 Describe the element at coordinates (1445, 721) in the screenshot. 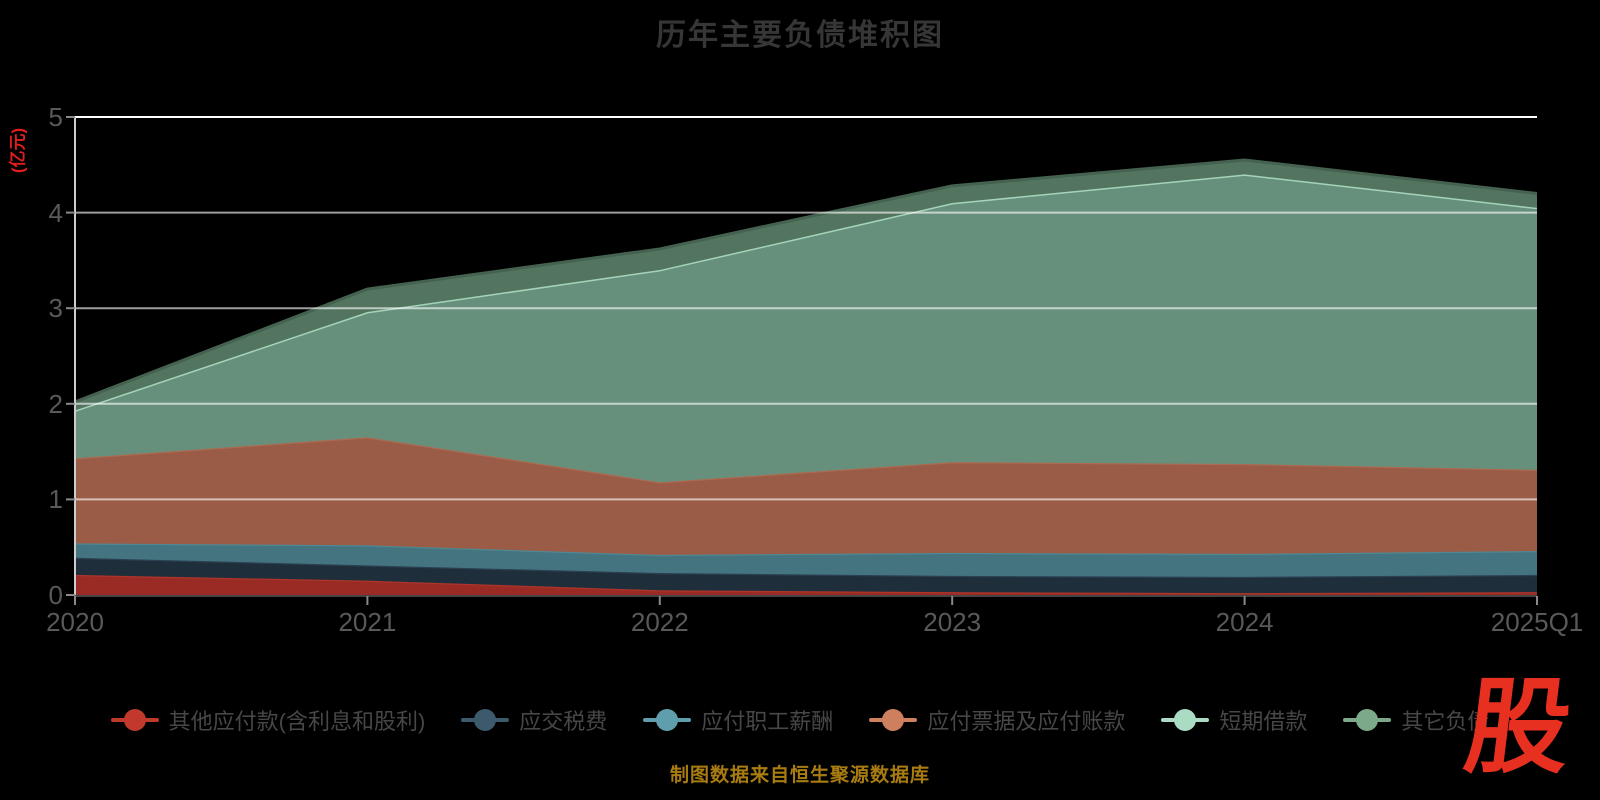

I see `legend-label: 其它负债` at that location.